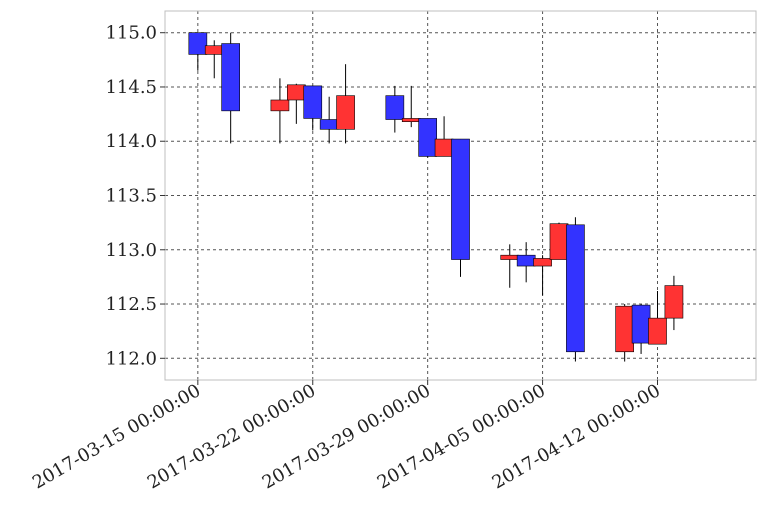 This screenshot has height=516, width=767. I want to click on y-tick-label: 112.5, so click(131, 304).